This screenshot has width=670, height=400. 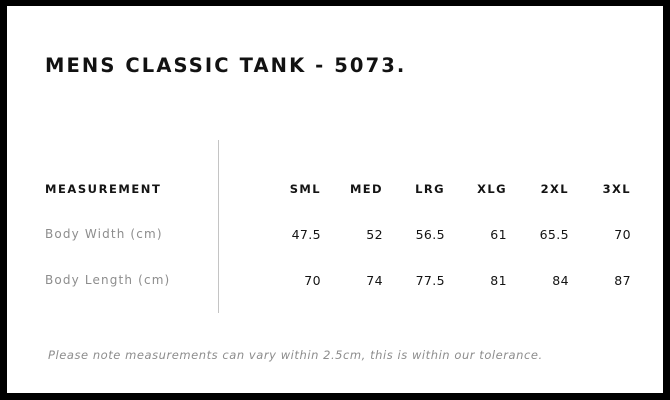 What do you see at coordinates (498, 234) in the screenshot?
I see `cell-body-width-xlg: 61` at bounding box center [498, 234].